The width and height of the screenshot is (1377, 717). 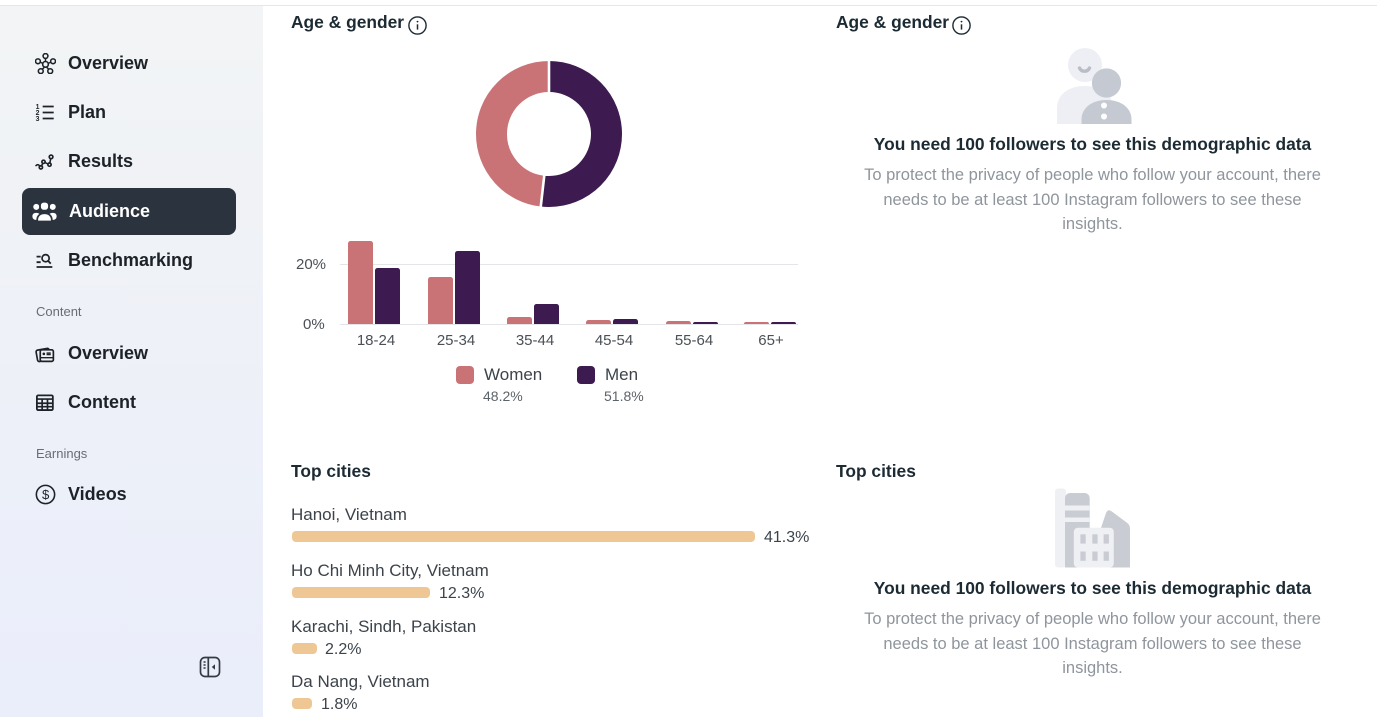 I want to click on svg-text: 1, so click(x=38, y=107).